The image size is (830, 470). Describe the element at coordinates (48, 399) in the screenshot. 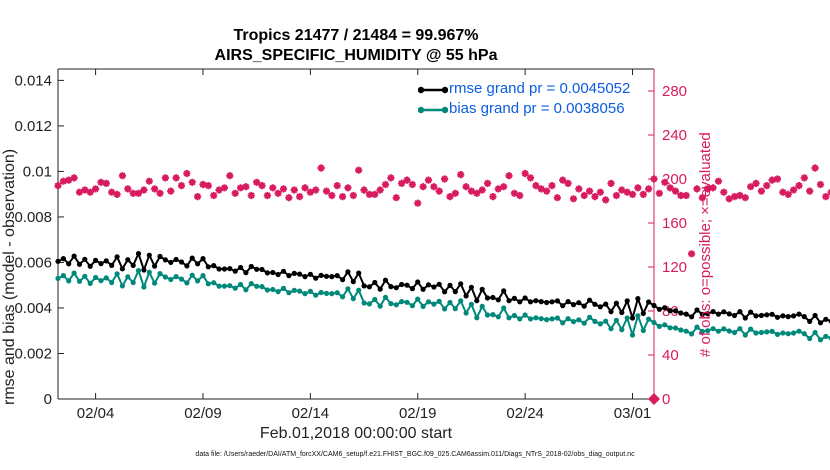

I see `y-left-tick-label: 0` at that location.